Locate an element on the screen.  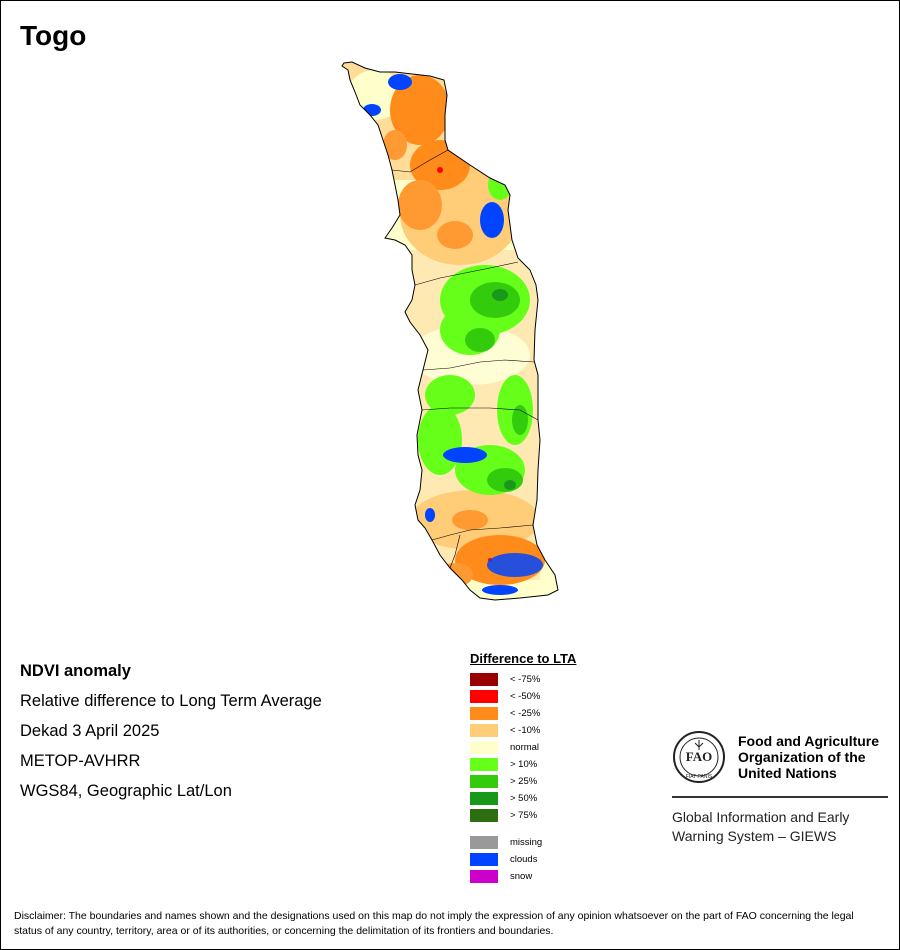
fao-logo-text: FAO is located at coordinates (699, 756).